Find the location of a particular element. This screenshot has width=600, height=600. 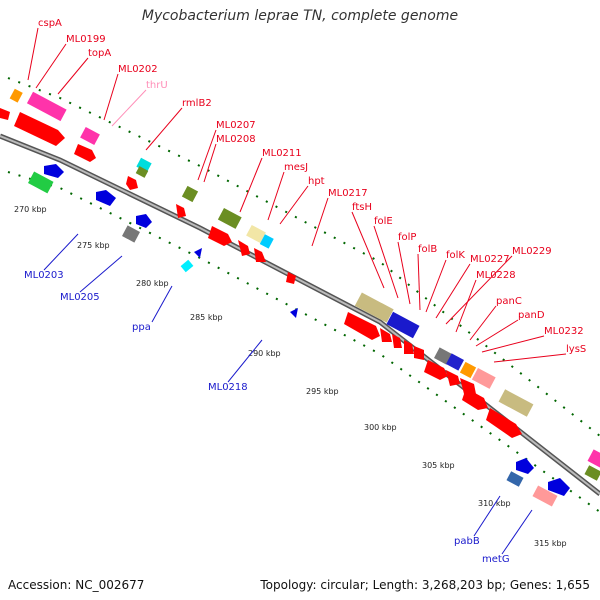

gene-label: ML0218 is located at coordinates (228, 387).